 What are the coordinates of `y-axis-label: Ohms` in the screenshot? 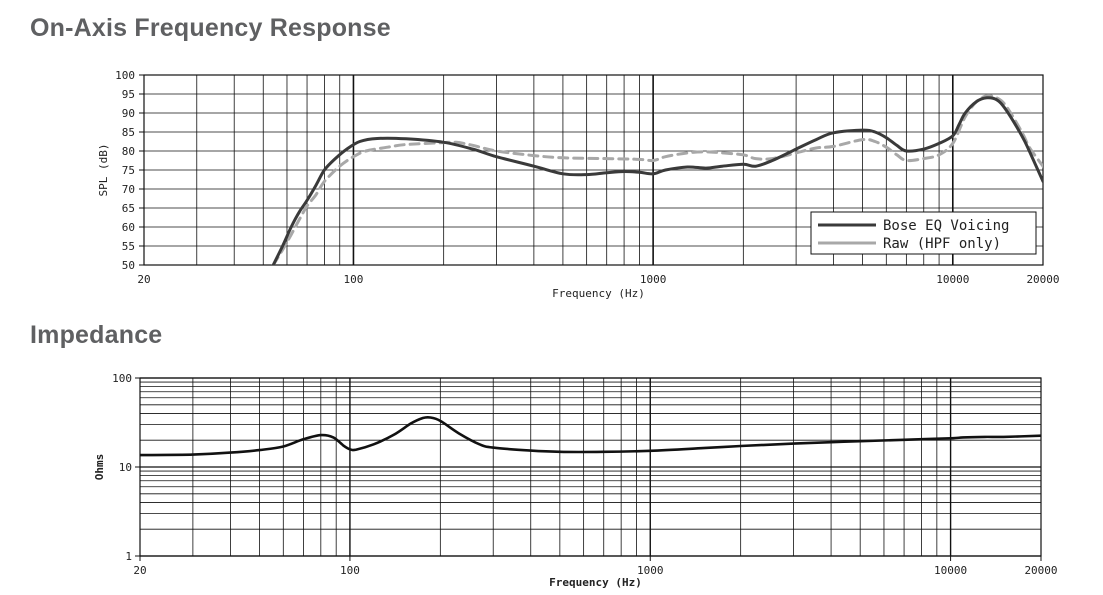 It's located at (99, 467).